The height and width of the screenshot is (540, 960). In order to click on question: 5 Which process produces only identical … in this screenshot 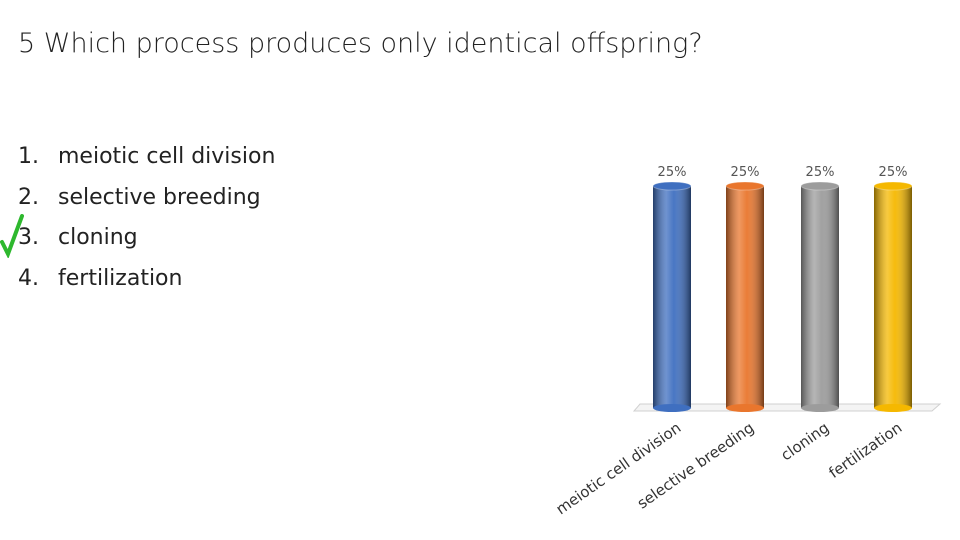, I will do `click(360, 43)`.